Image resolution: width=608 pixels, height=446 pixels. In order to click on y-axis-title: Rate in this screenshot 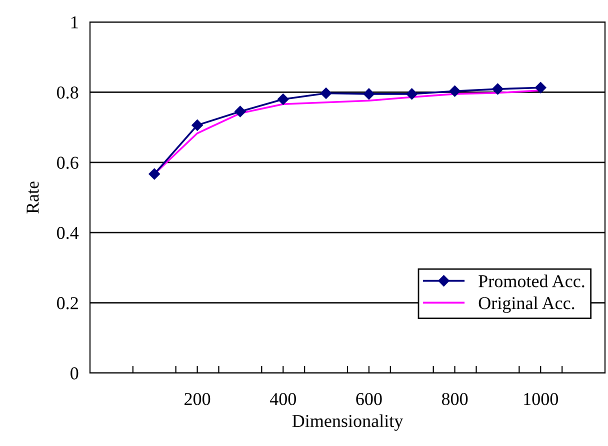, I will do `click(32, 198)`.